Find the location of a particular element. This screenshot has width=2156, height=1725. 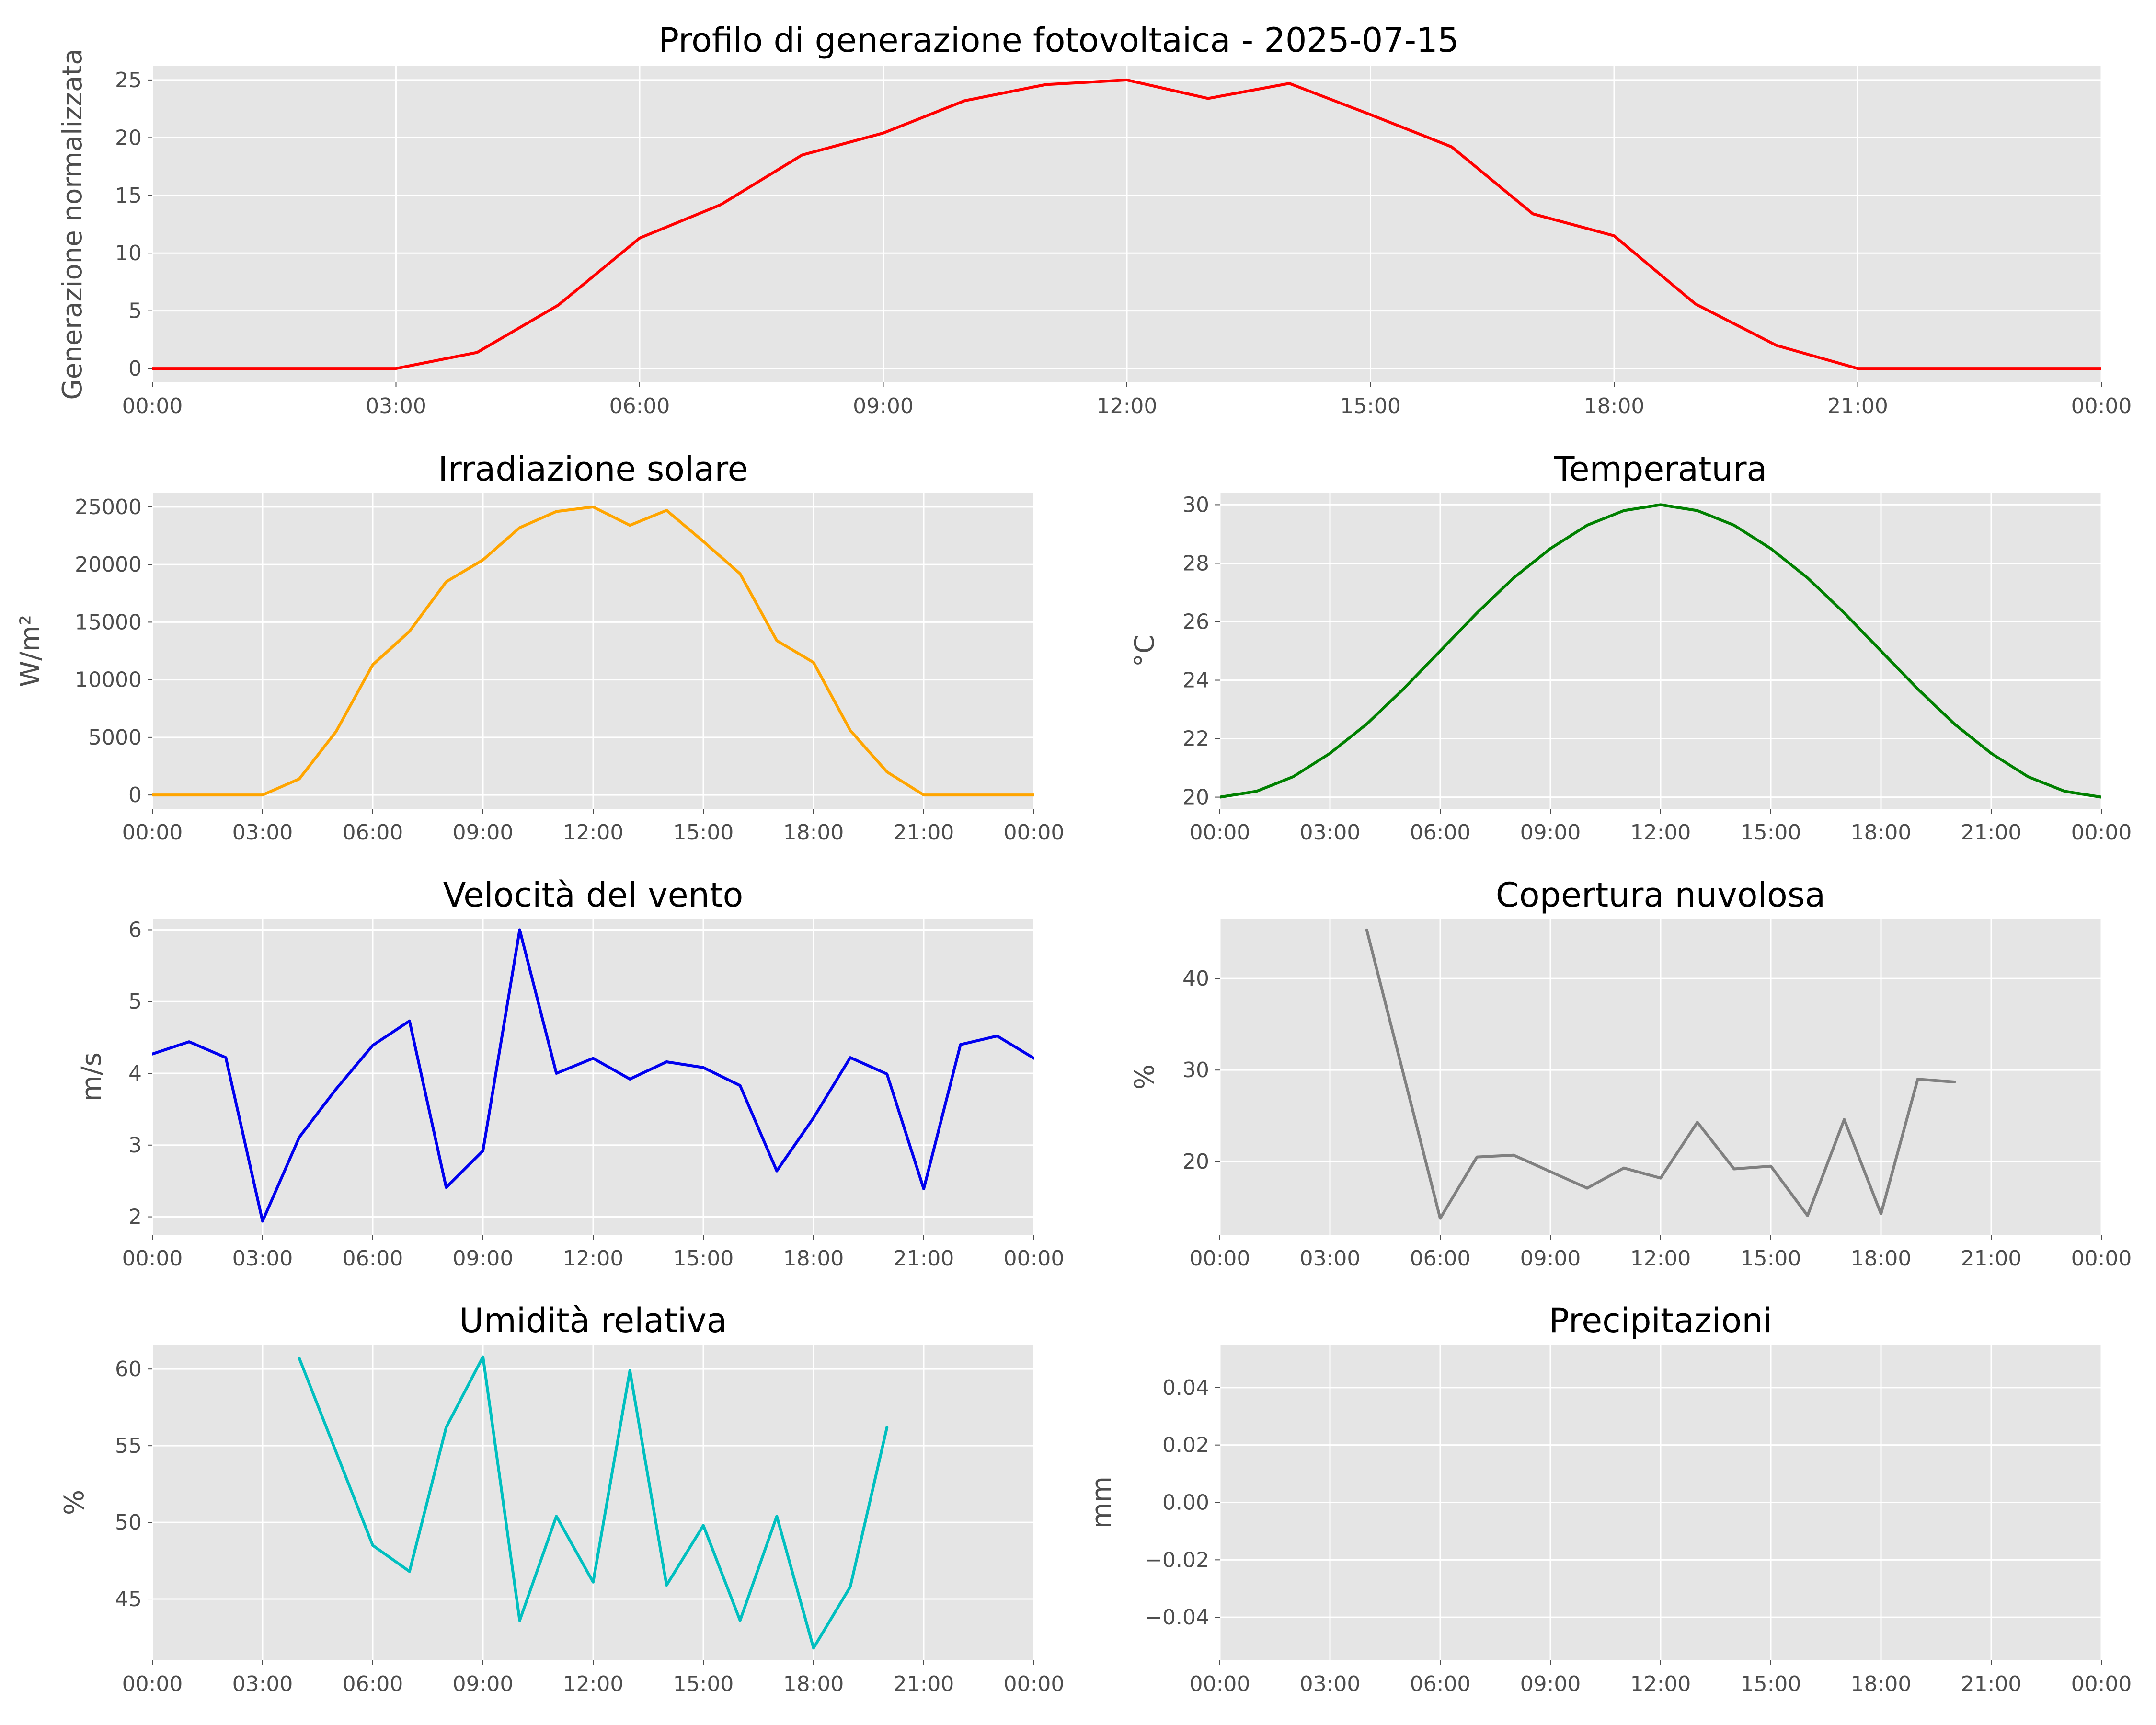

y-tick-label: 20000 is located at coordinates (108, 564).